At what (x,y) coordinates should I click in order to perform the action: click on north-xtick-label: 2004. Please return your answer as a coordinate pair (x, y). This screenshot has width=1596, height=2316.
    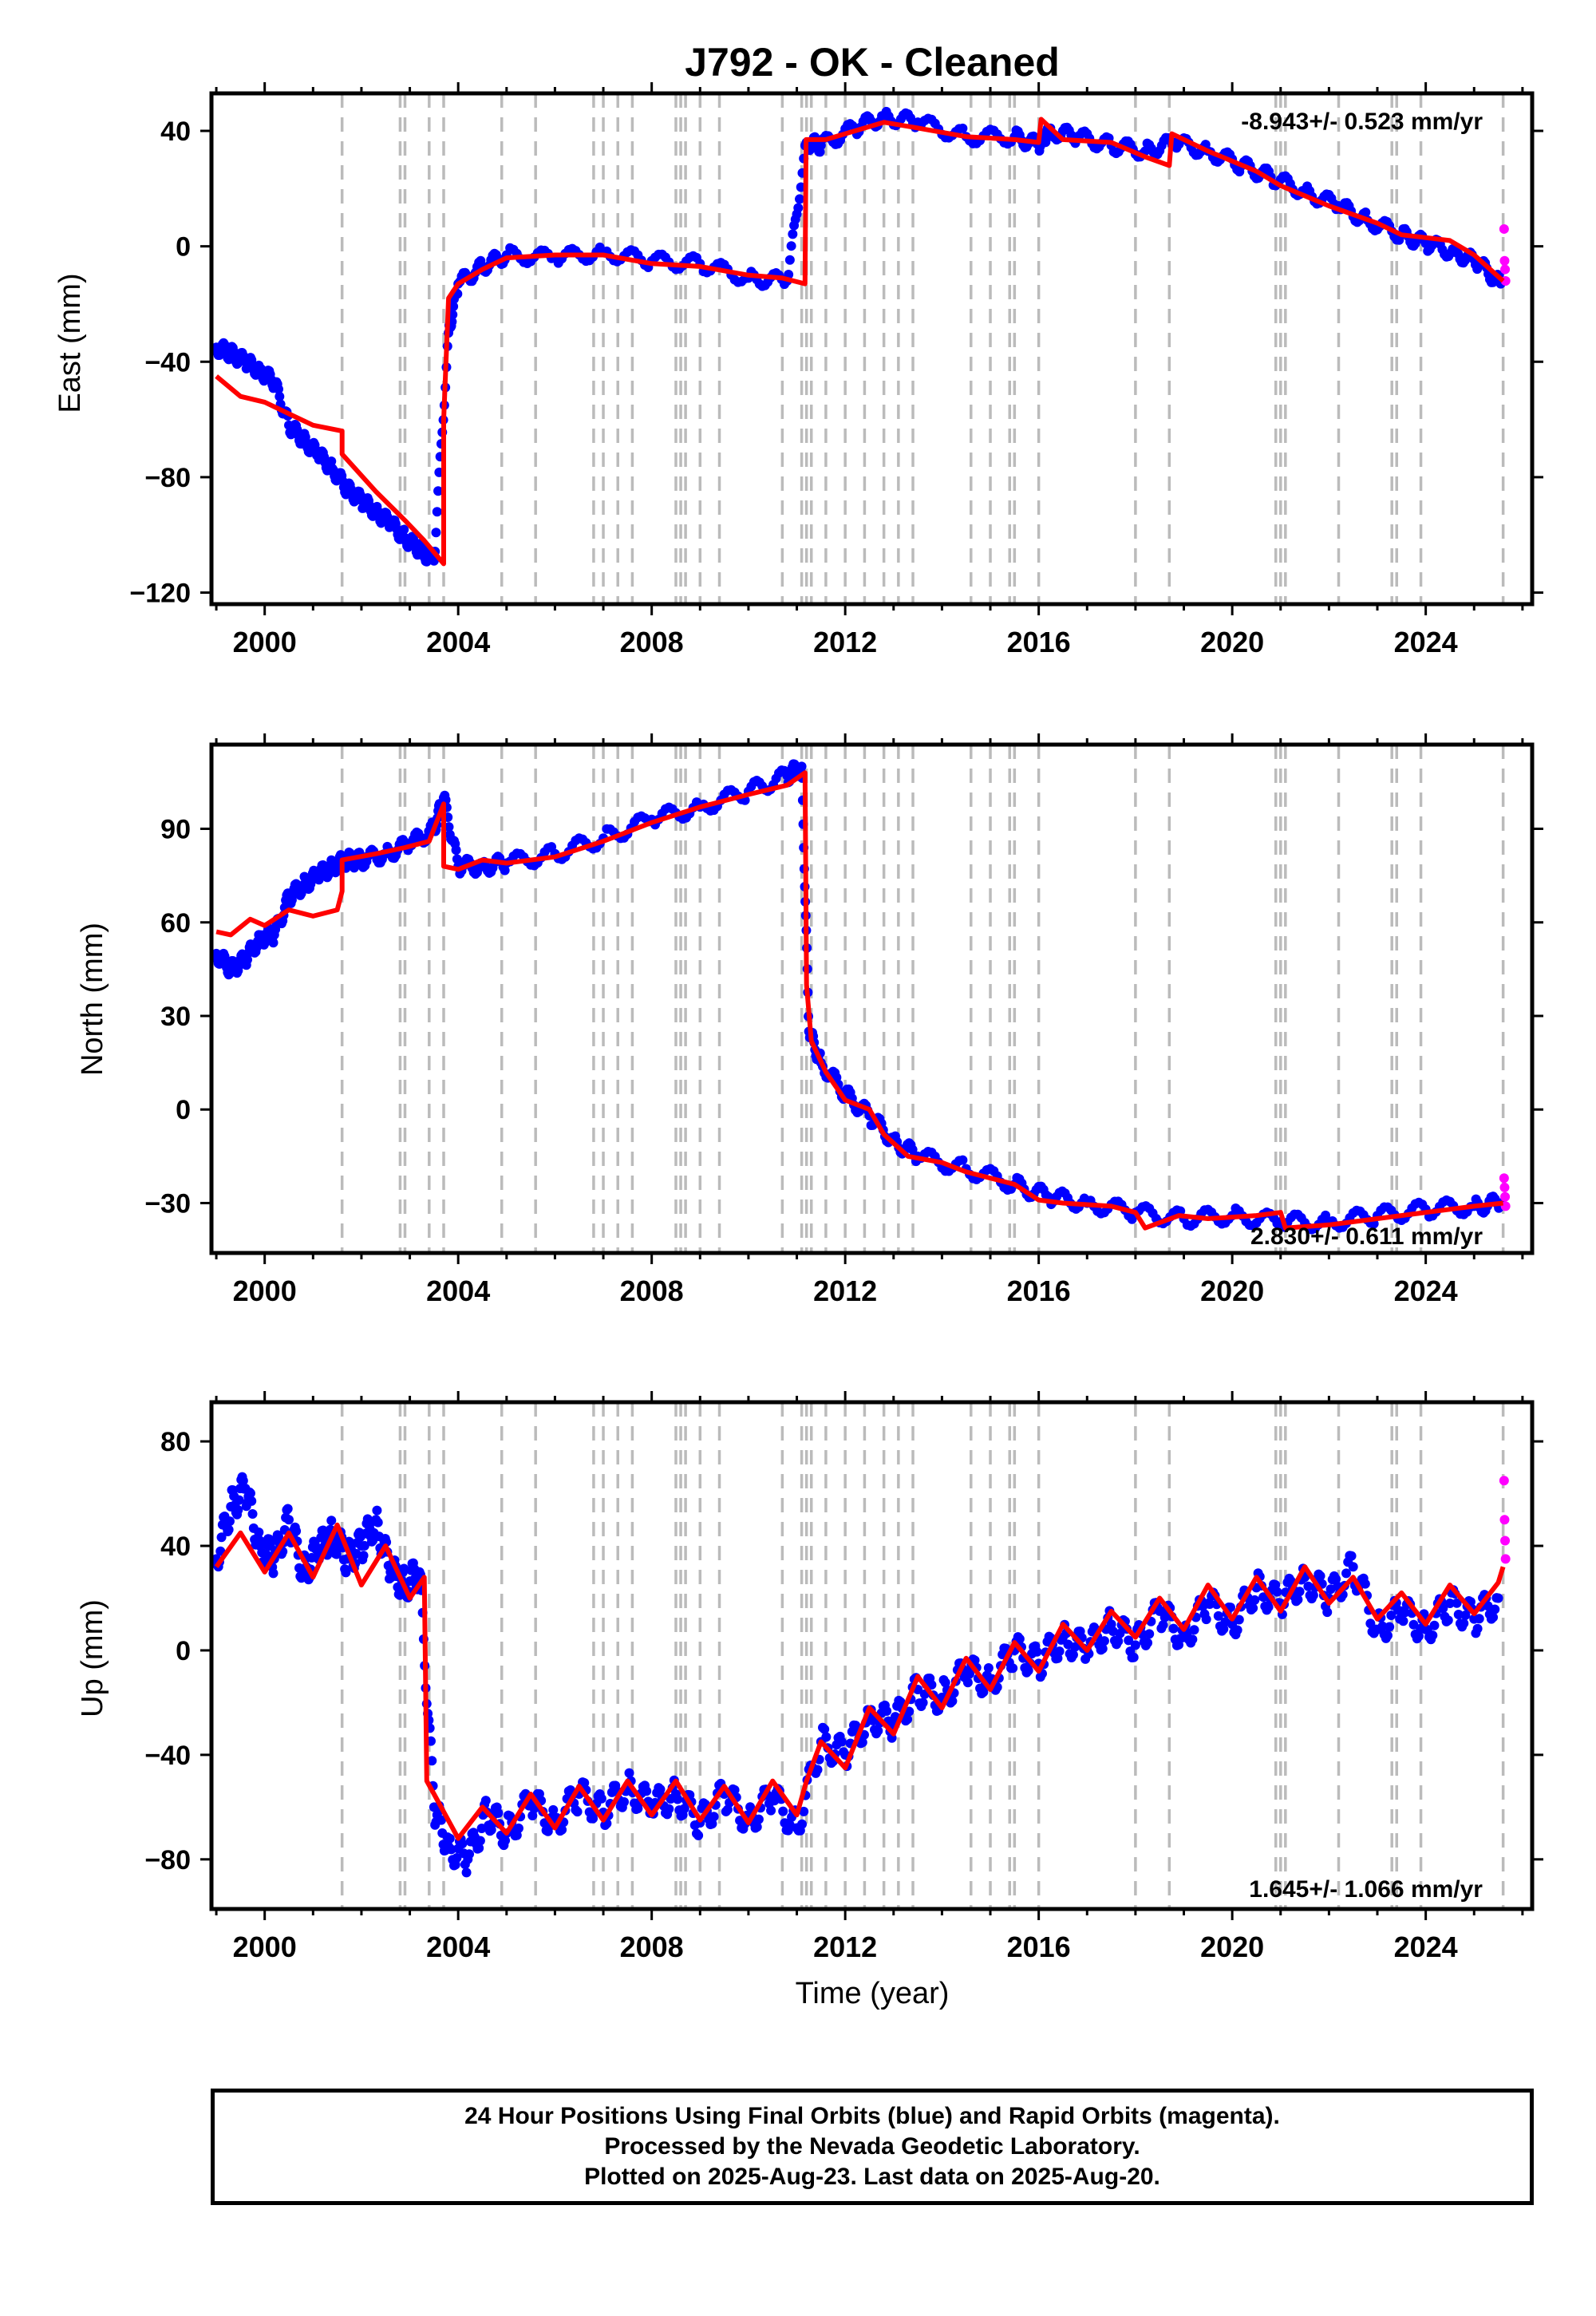
    Looking at the image, I should click on (458, 1291).